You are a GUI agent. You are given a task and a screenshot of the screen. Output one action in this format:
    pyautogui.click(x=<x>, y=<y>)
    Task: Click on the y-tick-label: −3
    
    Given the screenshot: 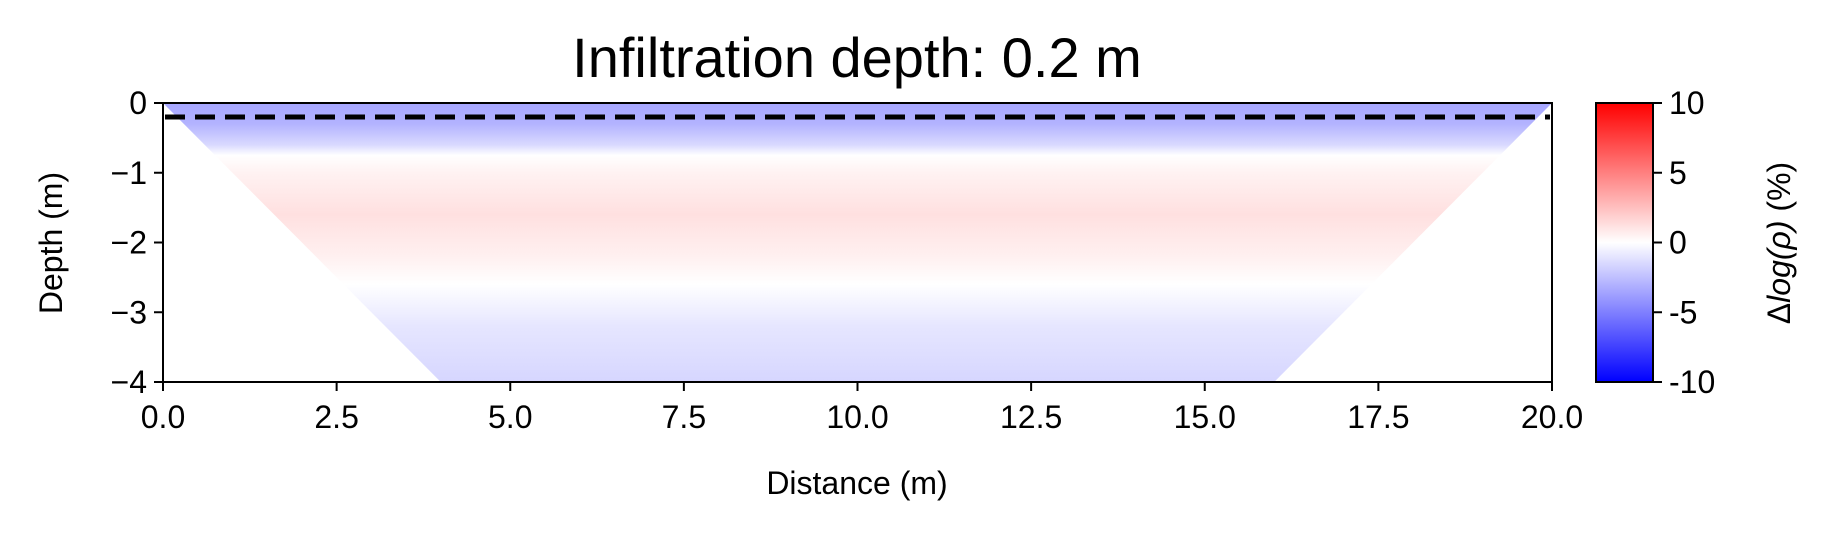 What is the action you would take?
    pyautogui.click(x=129, y=312)
    